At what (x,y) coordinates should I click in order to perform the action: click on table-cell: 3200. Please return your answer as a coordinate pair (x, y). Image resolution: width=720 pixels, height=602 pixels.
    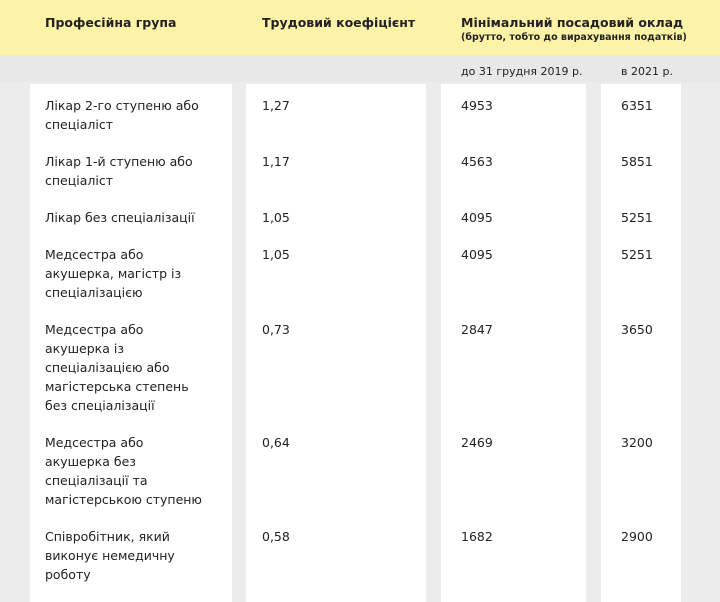
    Looking at the image, I should click on (641, 480).